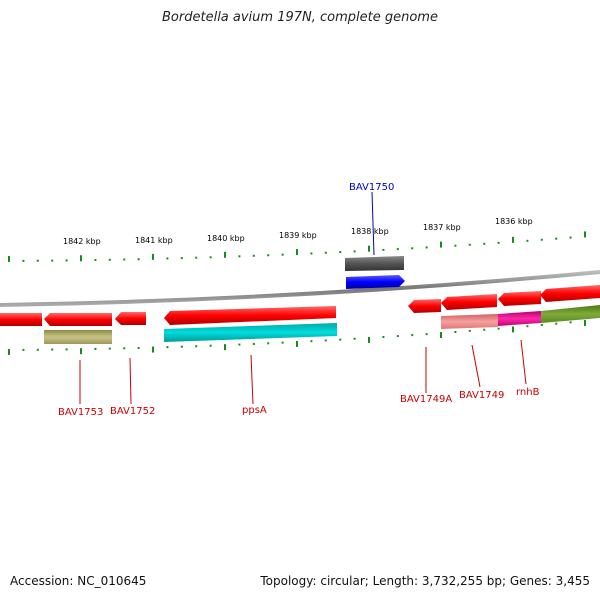 The height and width of the screenshot is (600, 600). Describe the element at coordinates (252, 379) in the screenshot. I see `leader-line-ppsa` at that location.